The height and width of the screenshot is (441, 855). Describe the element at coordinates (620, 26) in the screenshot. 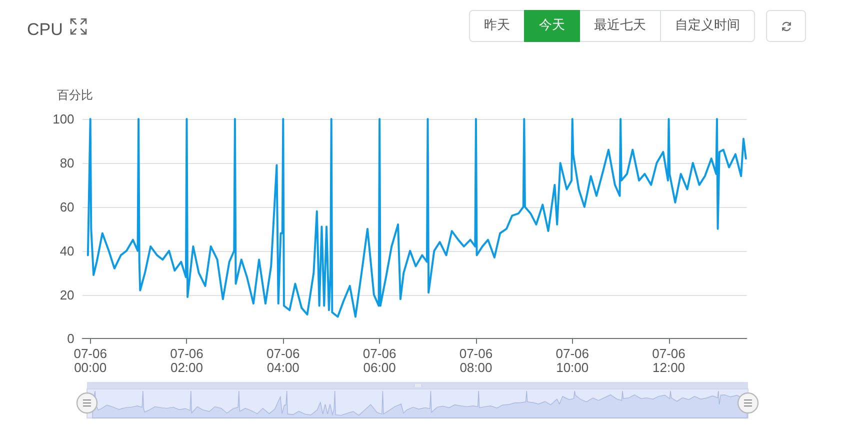

I see `range-button: 最近七天` at that location.